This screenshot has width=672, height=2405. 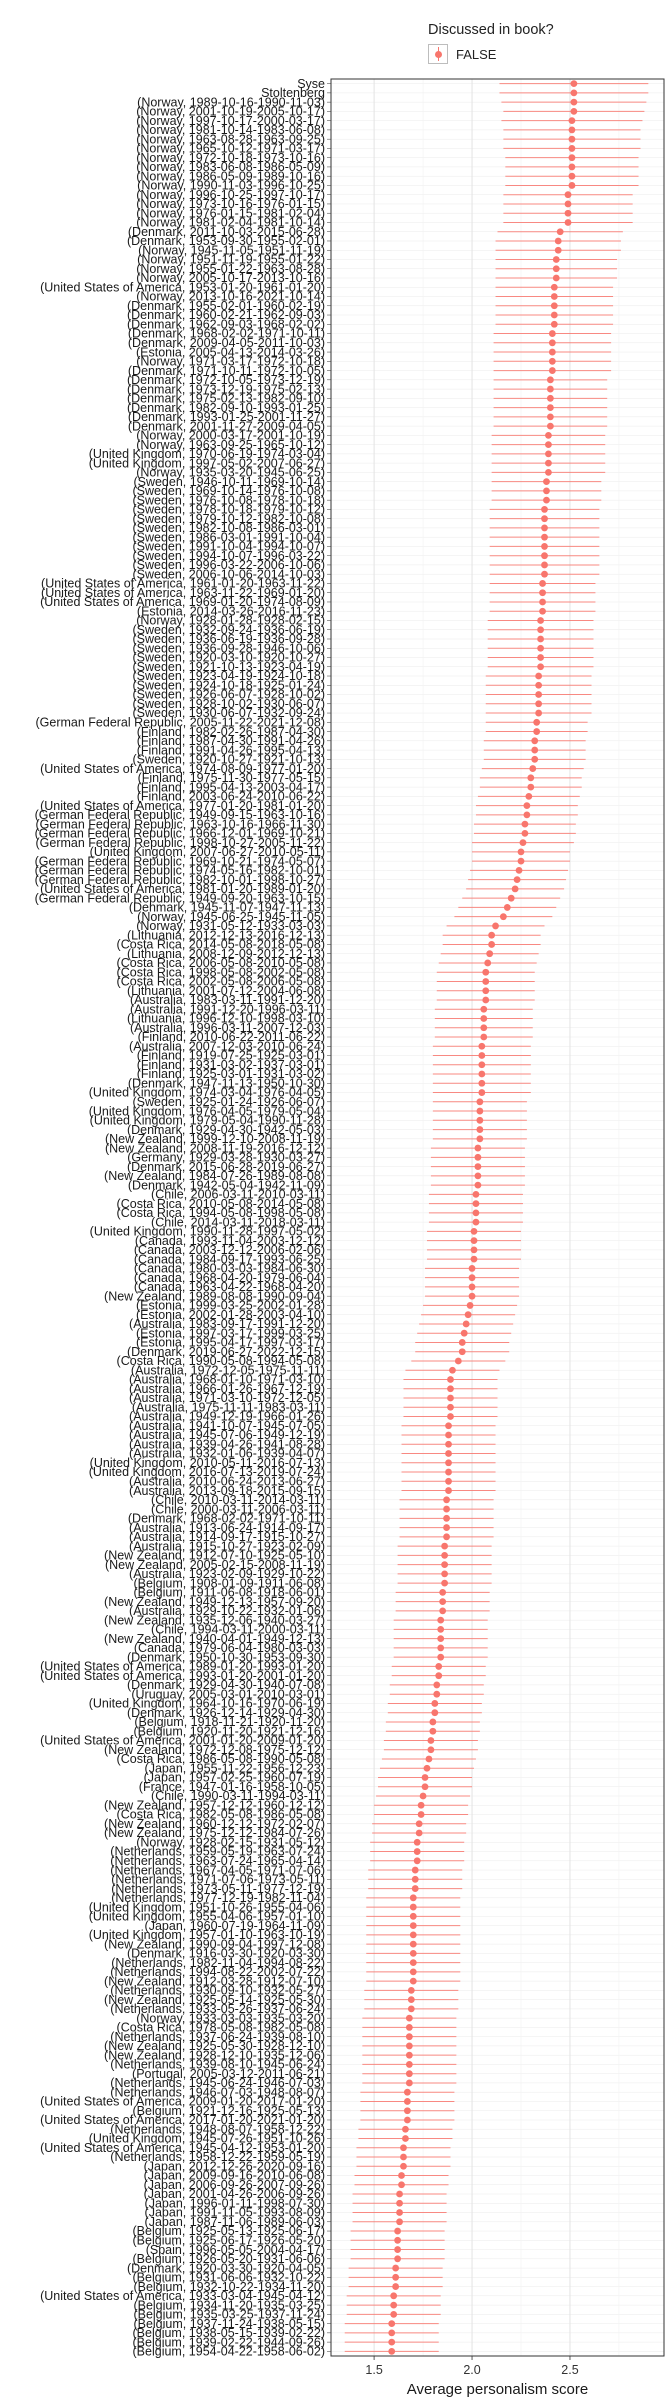 I want to click on y-axis-tick-label: (Norway, 1963-08-28-1963-09-25), so click(x=230, y=139).